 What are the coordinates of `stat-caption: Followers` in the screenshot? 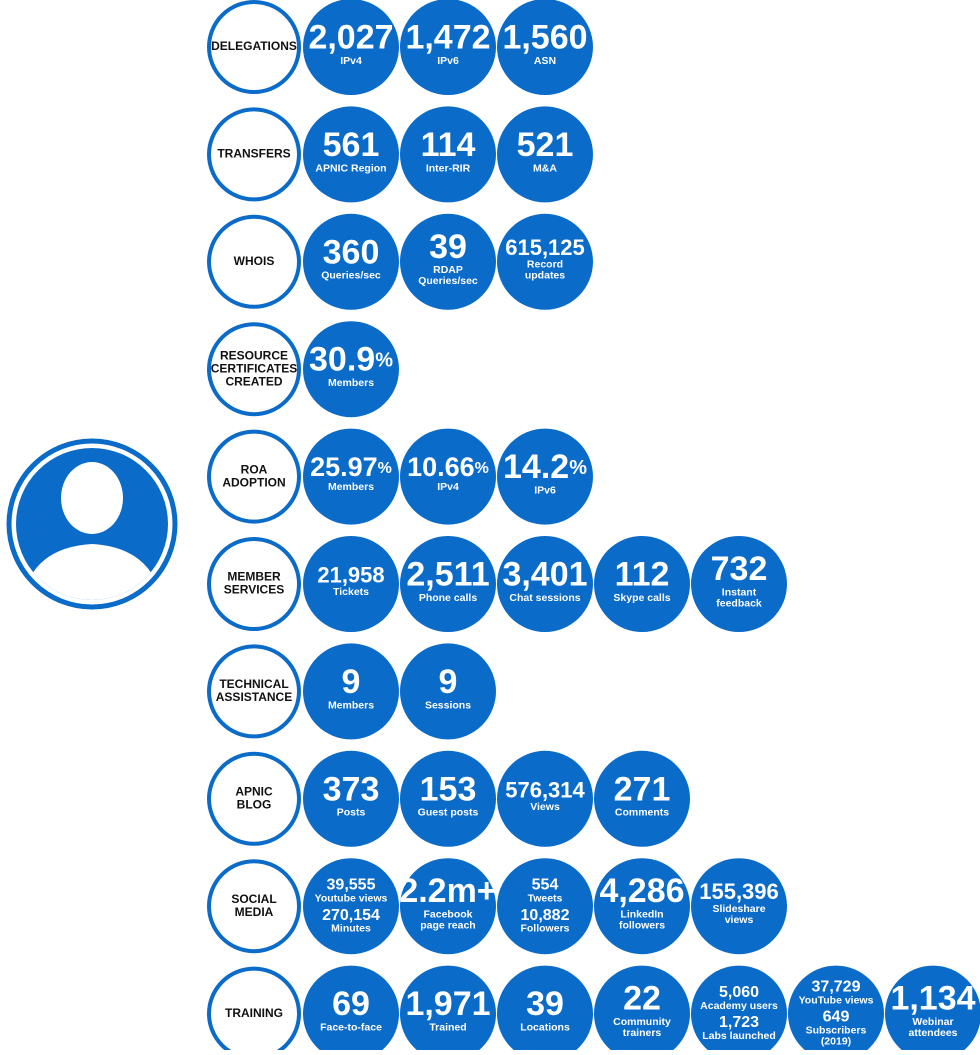 It's located at (544, 929).